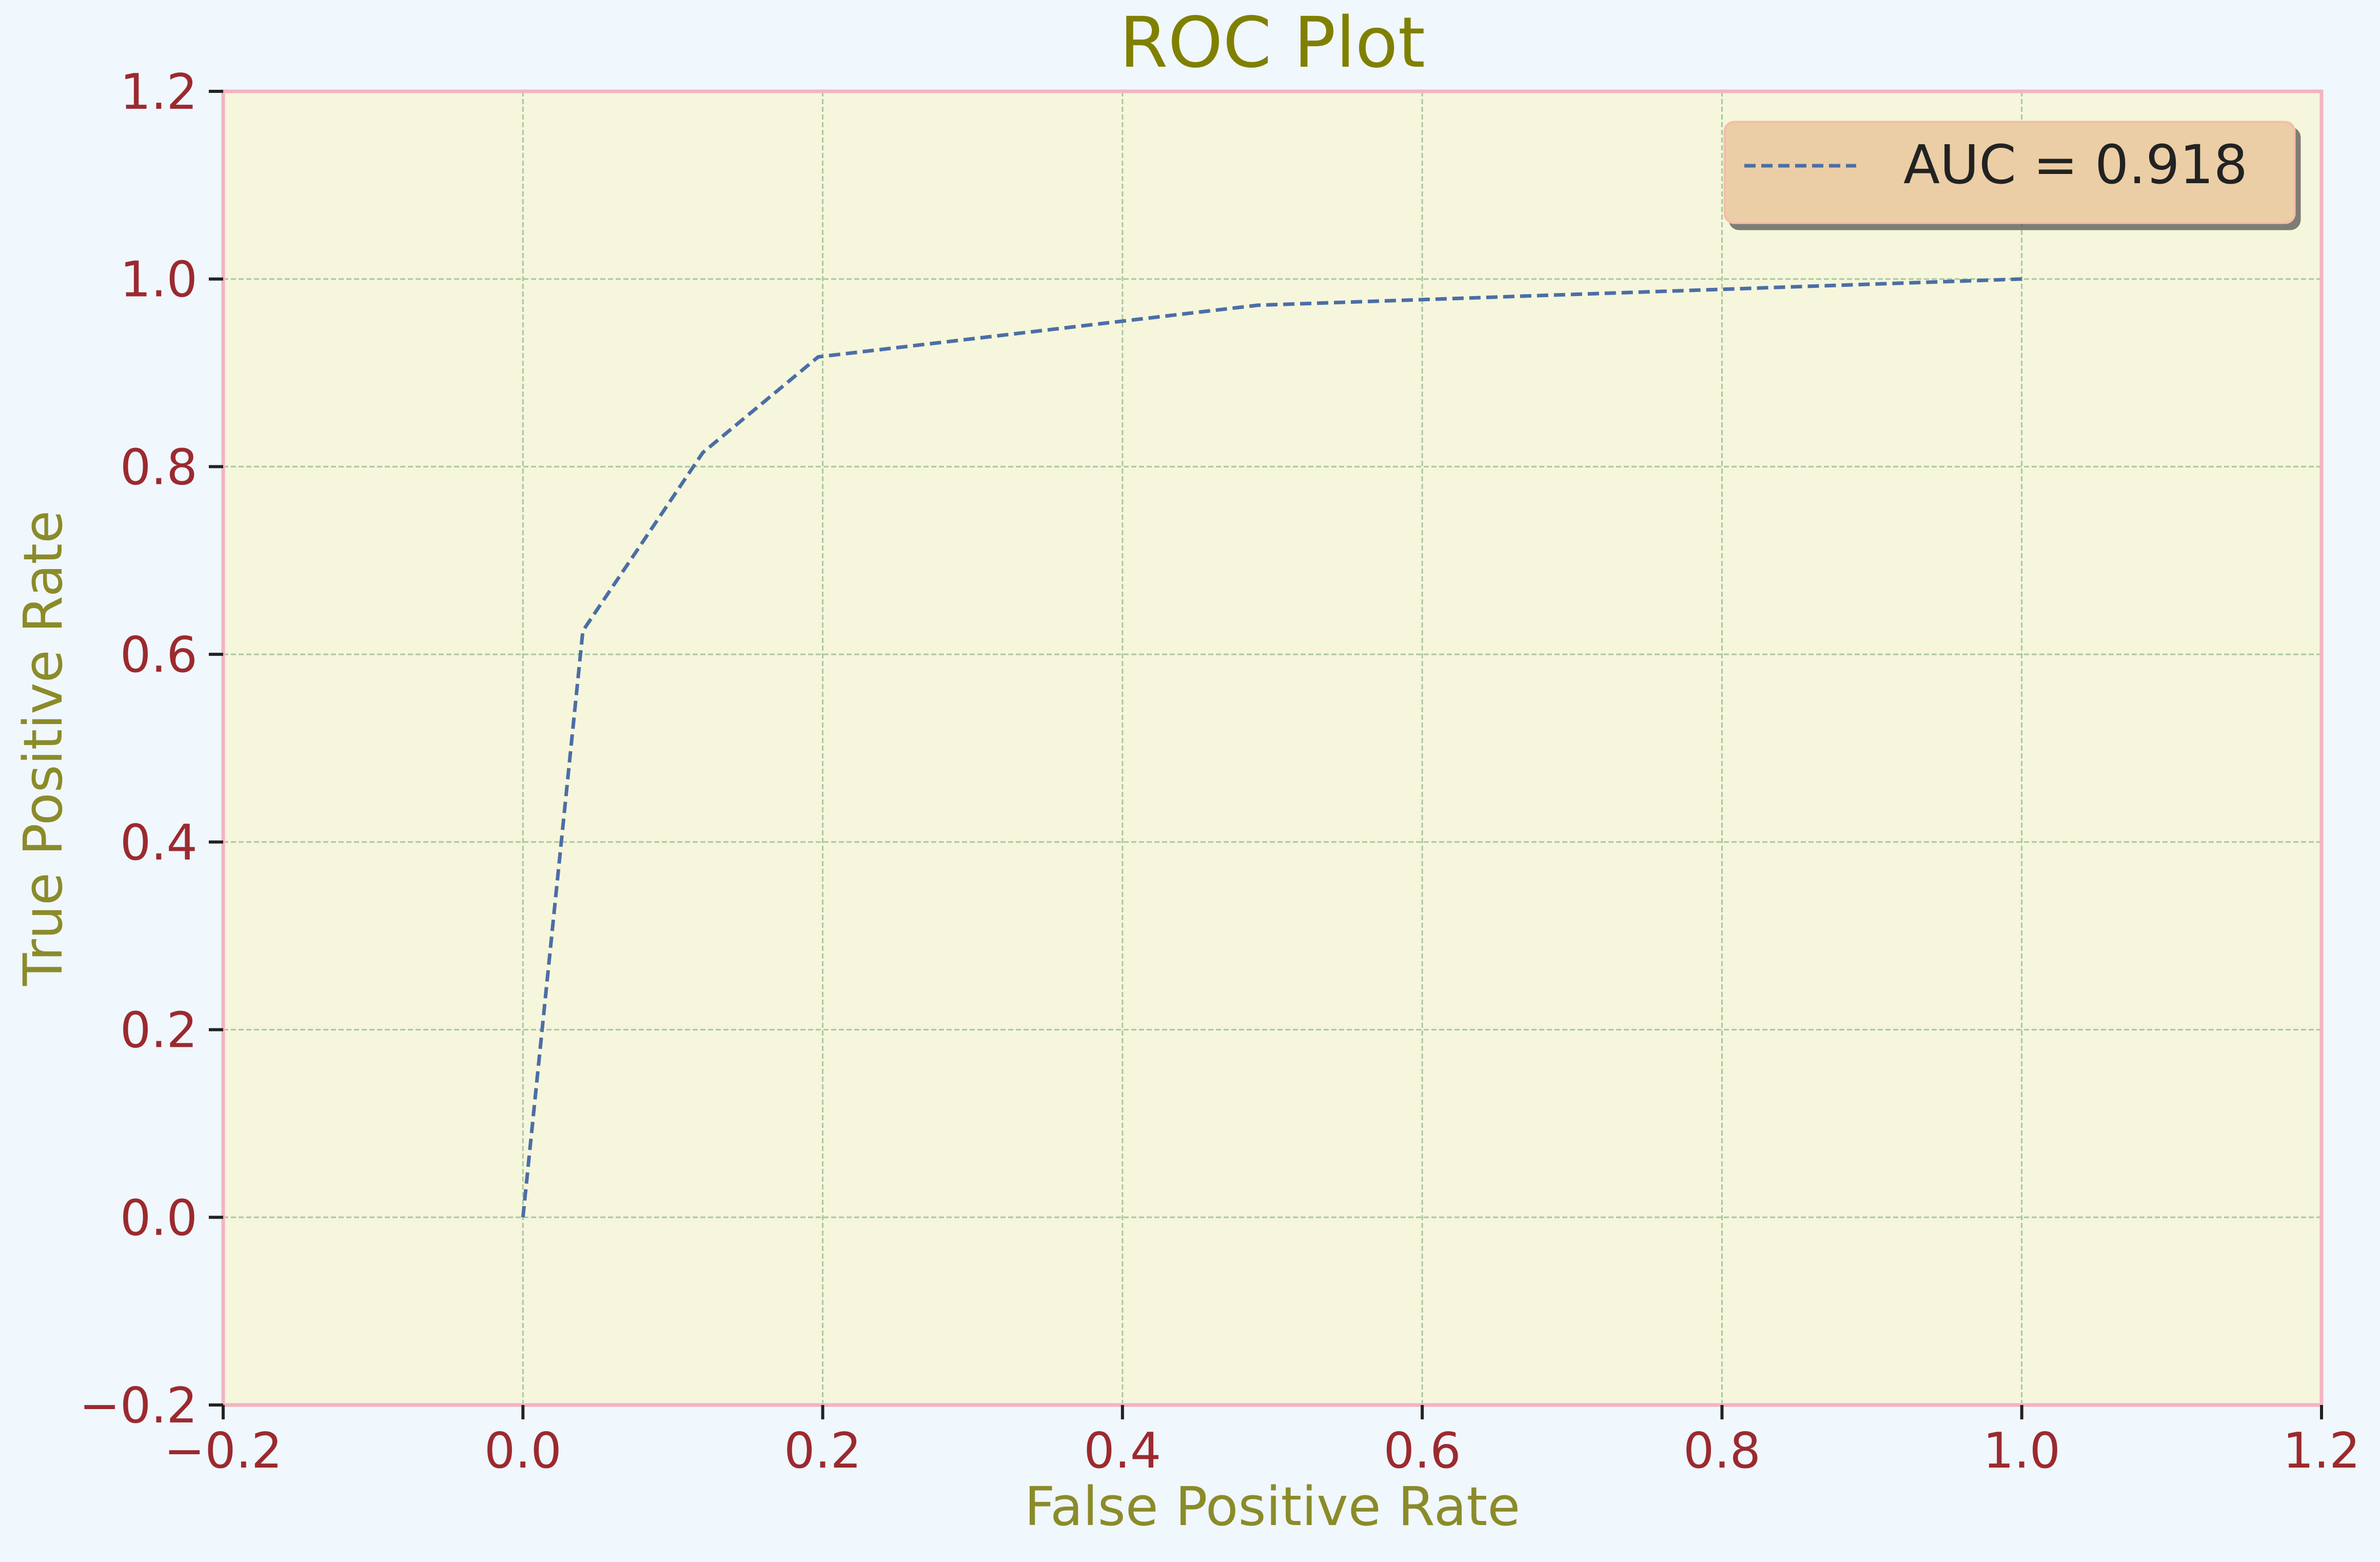 The height and width of the screenshot is (1562, 2380). Describe the element at coordinates (2075, 164) in the screenshot. I see `legend-label: AUC = 0.918` at that location.